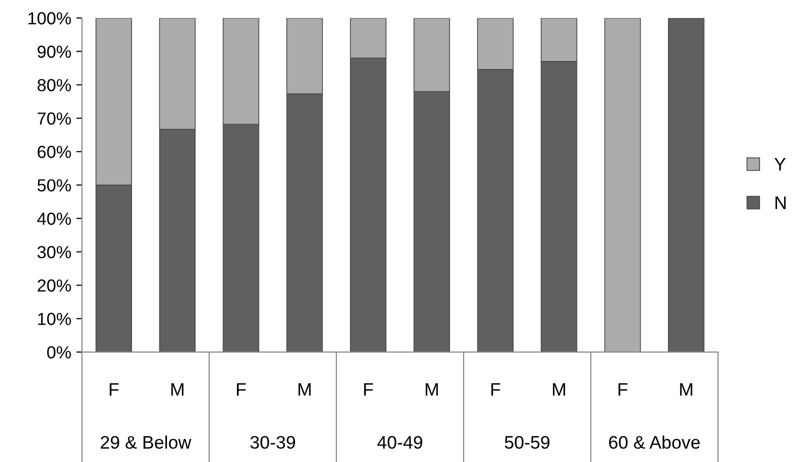 The height and width of the screenshot is (462, 796). I want to click on text: 30-39, so click(273, 442).